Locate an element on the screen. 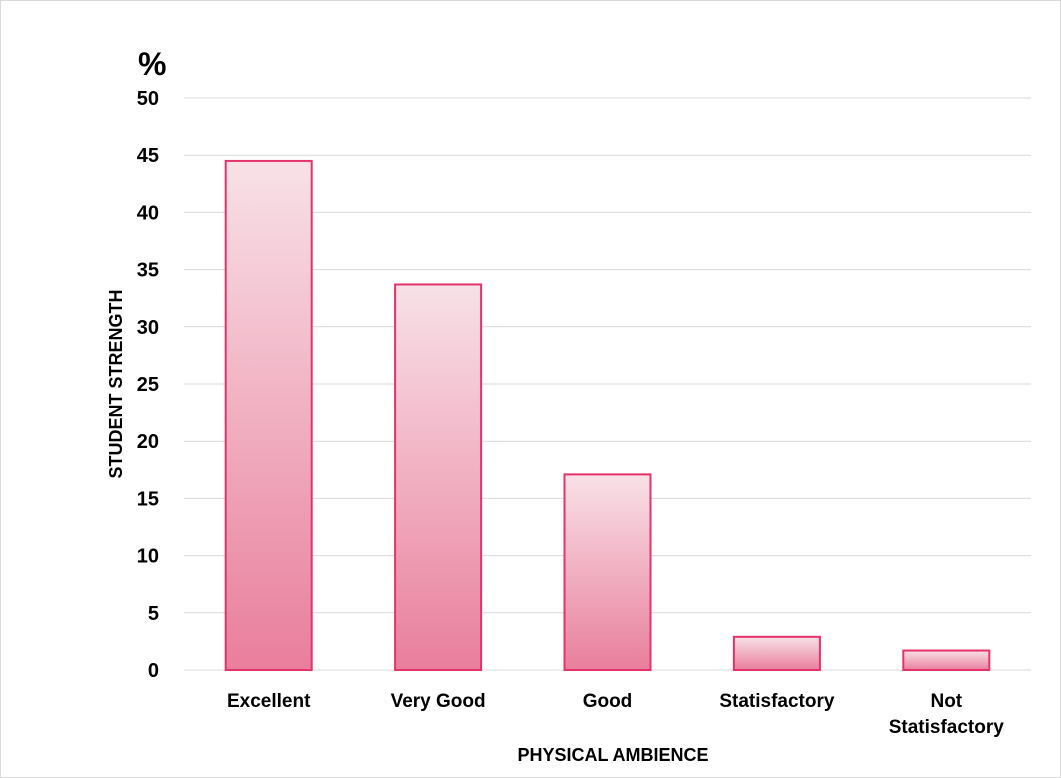 The width and height of the screenshot is (1061, 778). y-tick-label: 25 is located at coordinates (148, 385).